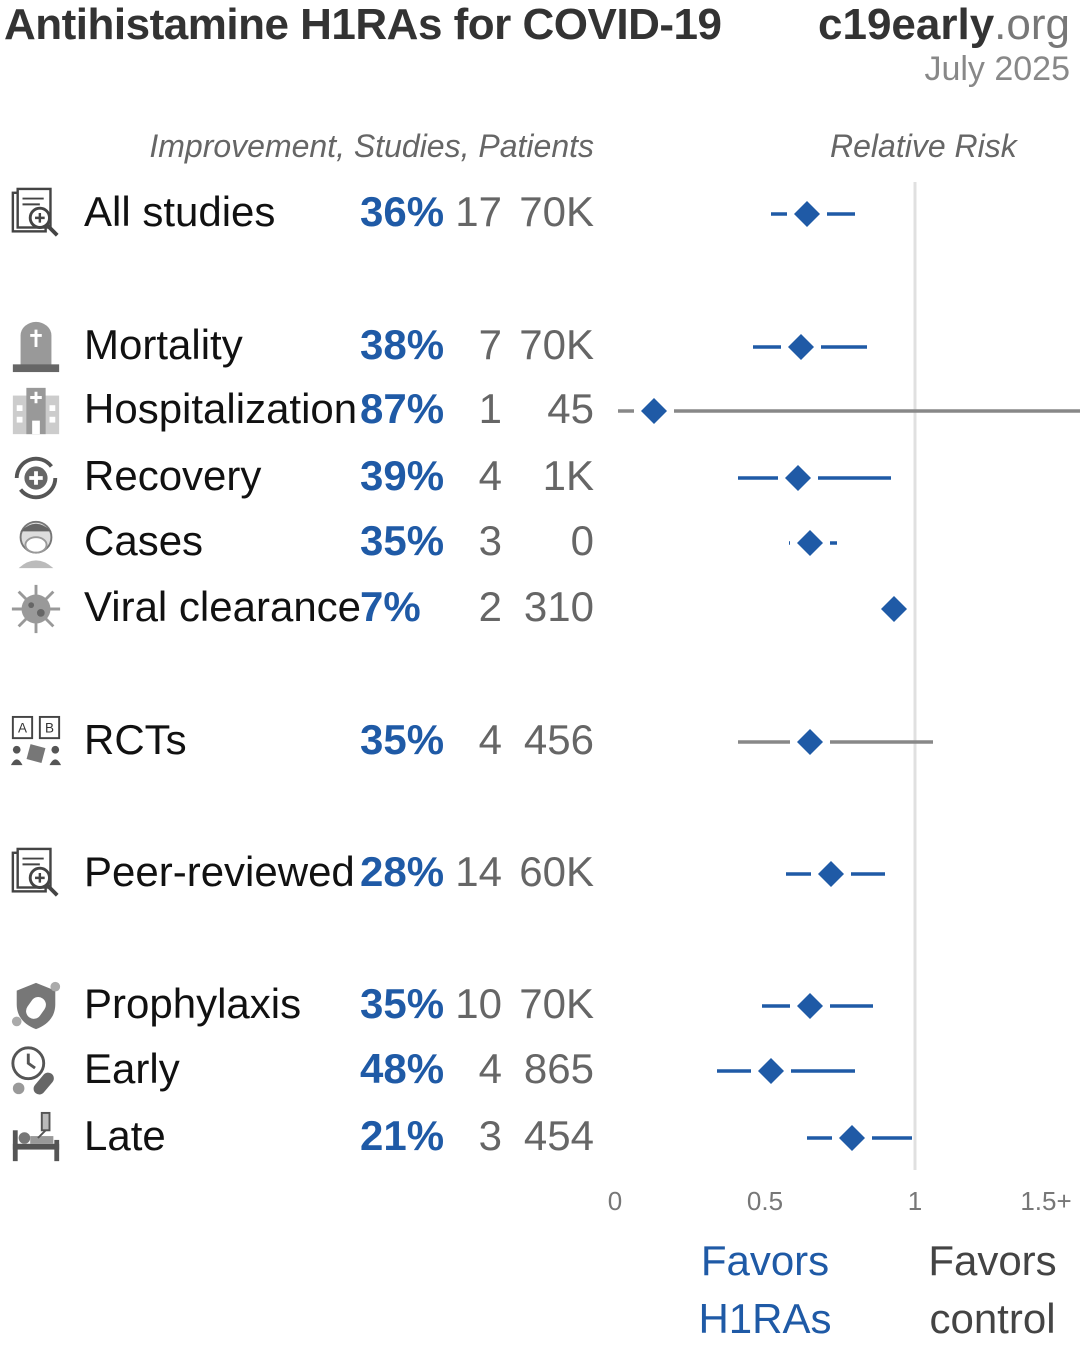  Describe the element at coordinates (556, 871) in the screenshot. I see `row-patients-count: 60K` at that location.